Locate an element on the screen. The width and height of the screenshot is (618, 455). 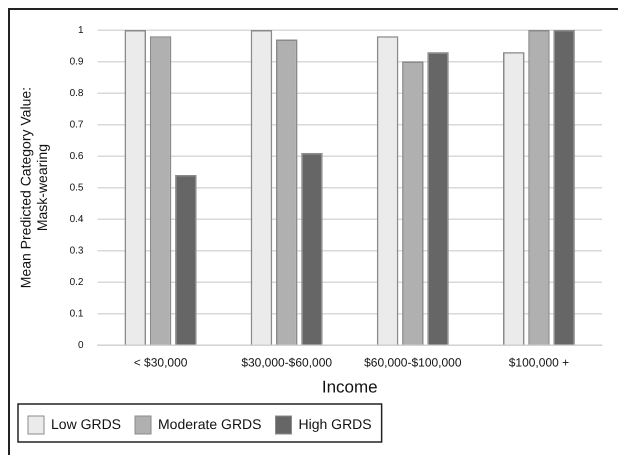
y-tick-label: 0.8 is located at coordinates (77, 93).